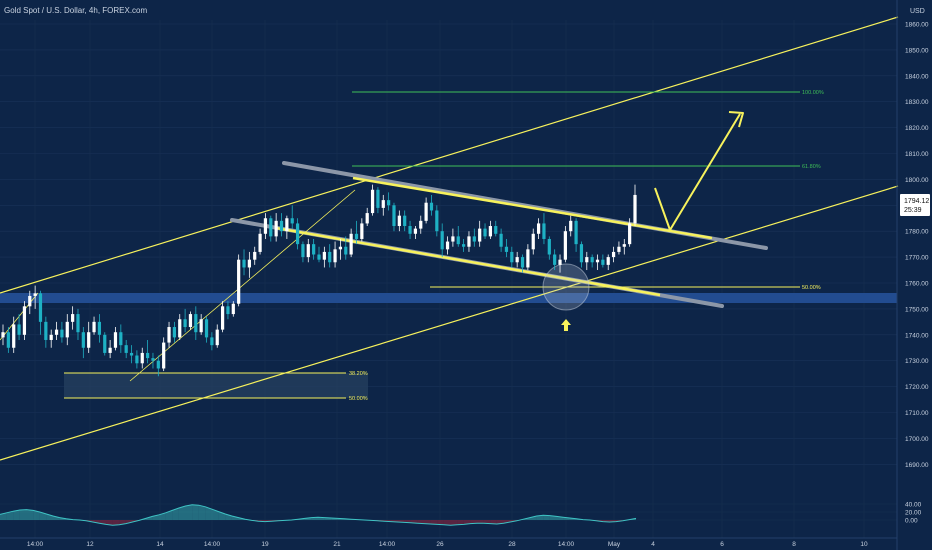  I want to click on time-tick-3: 14:00, so click(212, 544).